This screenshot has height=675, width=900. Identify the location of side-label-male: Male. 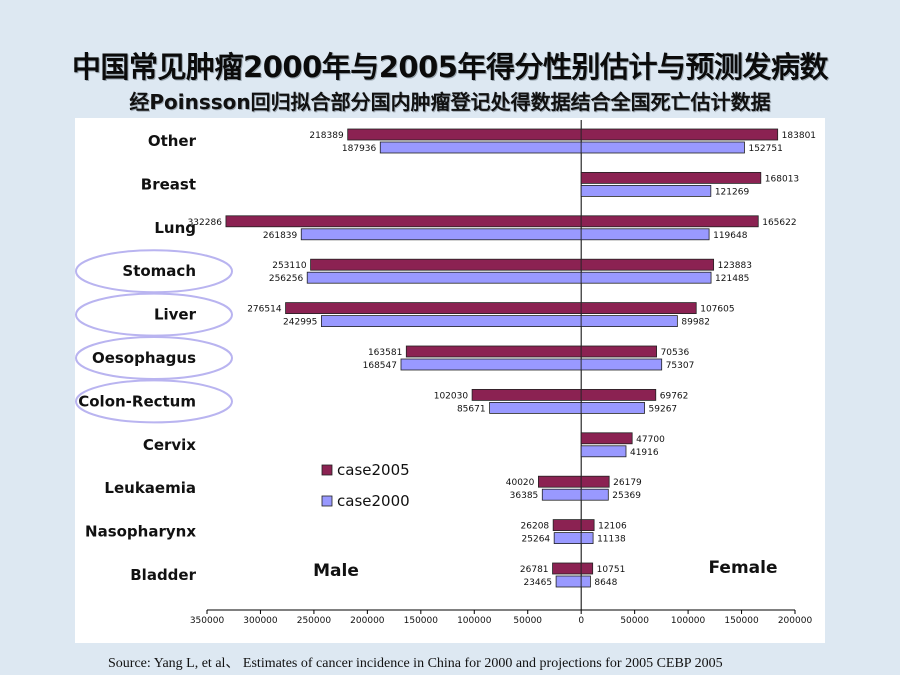
(336, 571).